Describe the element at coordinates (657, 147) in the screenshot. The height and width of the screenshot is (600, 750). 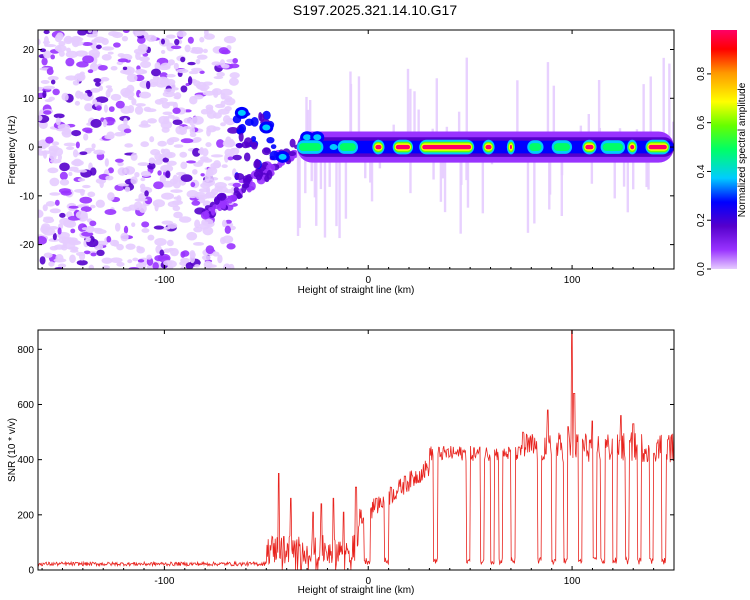
I see `spectrogram-strong-peak` at that location.